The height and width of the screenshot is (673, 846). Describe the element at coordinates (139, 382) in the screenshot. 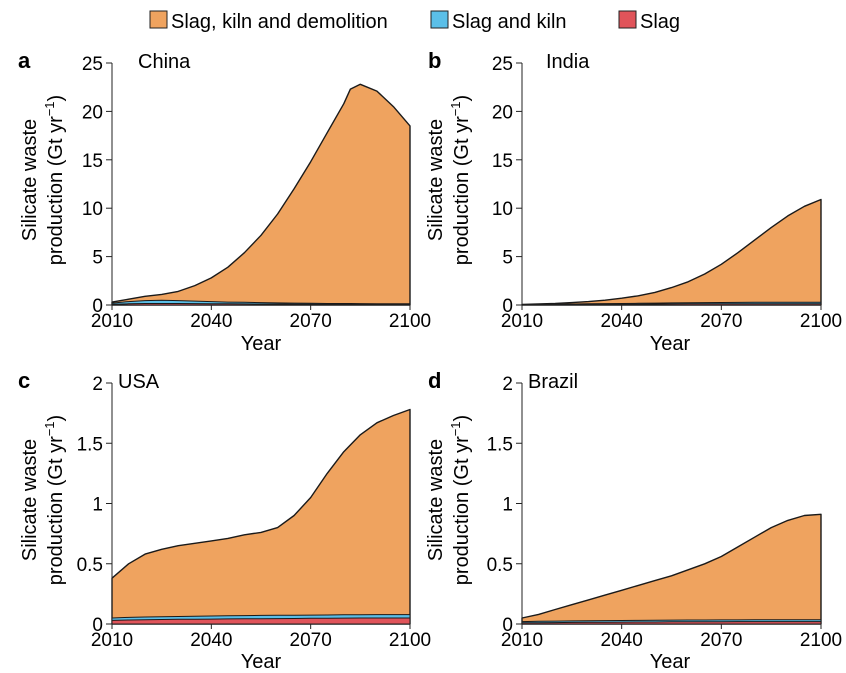

I see `panel-c-title: USA` at that location.